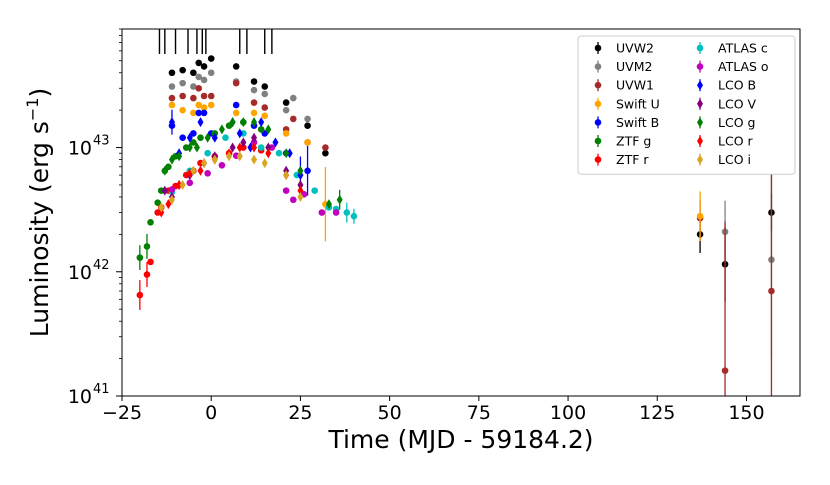 The image size is (830, 485). What do you see at coordinates (479, 413) in the screenshot?
I see `x-tick-label: 75` at bounding box center [479, 413].